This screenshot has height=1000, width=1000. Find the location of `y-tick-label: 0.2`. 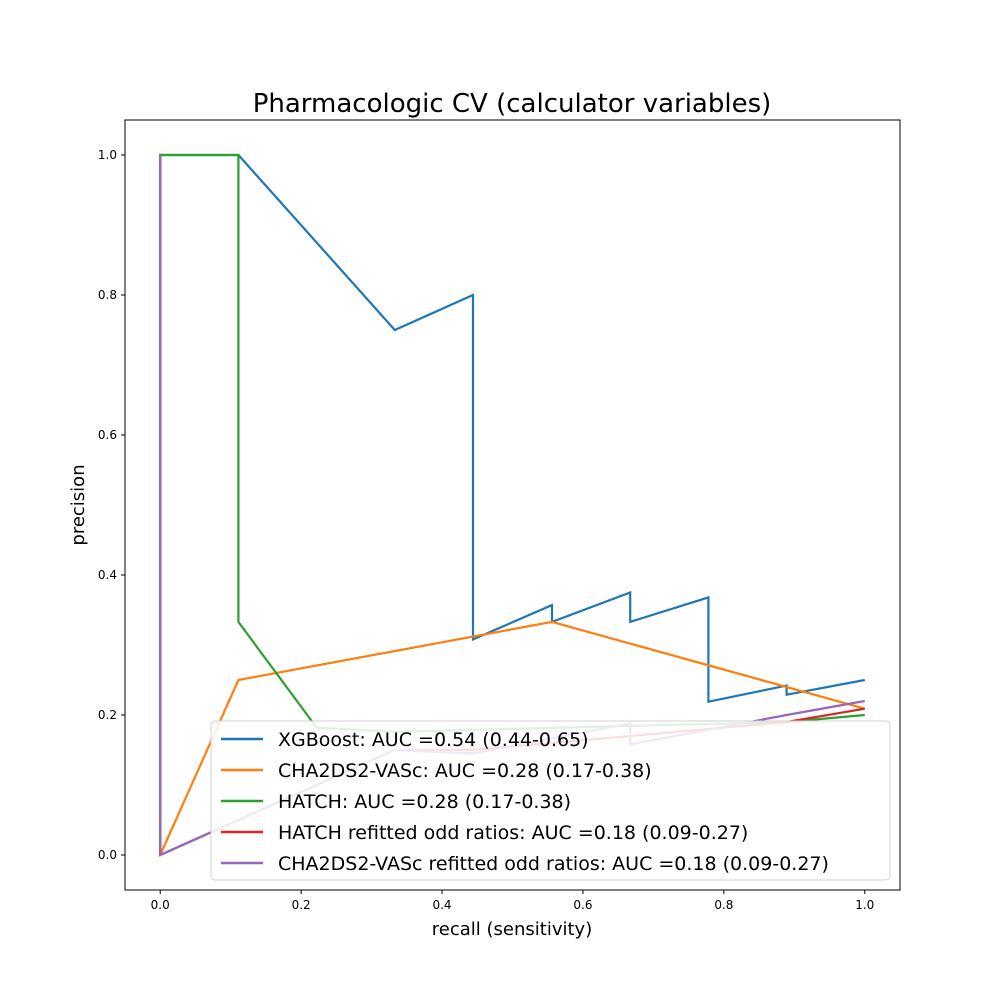

y-tick-label: 0.2 is located at coordinates (107, 715).